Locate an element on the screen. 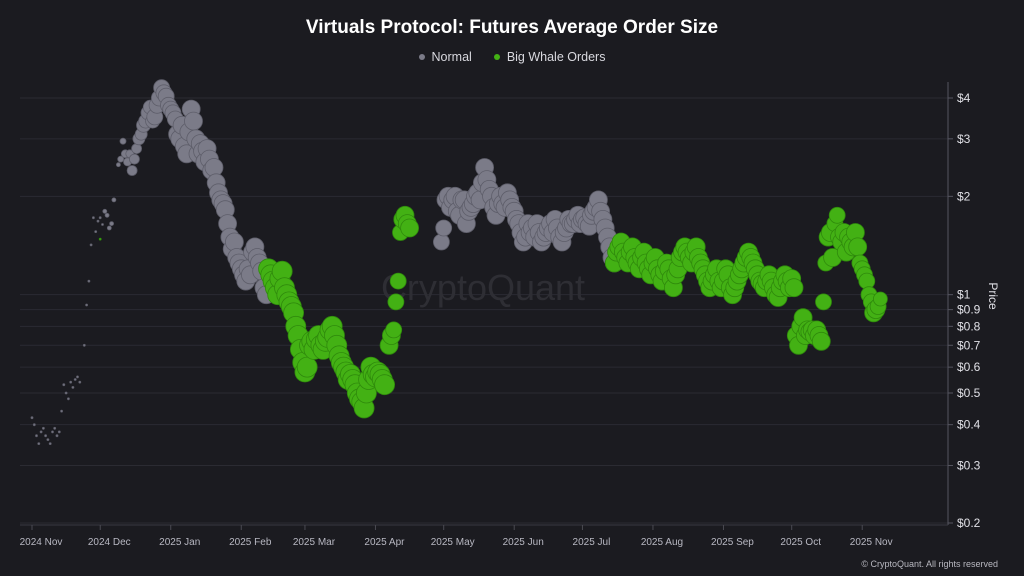  copyright-footer: © CryptoQuant. All rights reserved is located at coordinates (929, 564).